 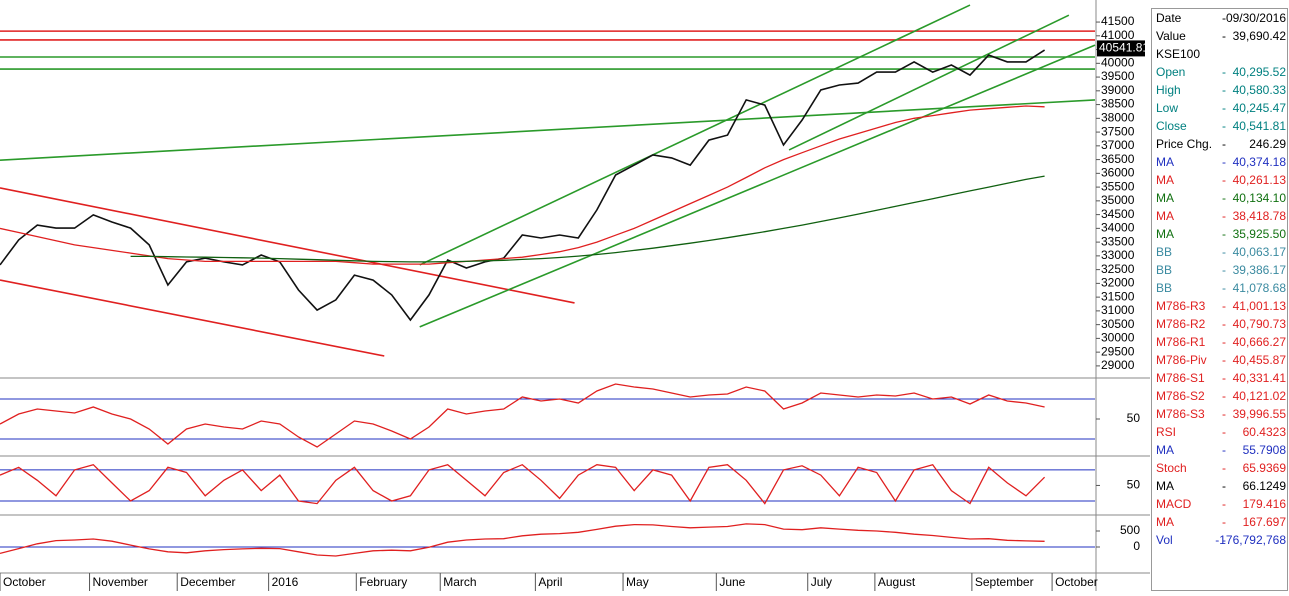 What do you see at coordinates (1118, 62) in the screenshot?
I see `y-tick-label: 40000` at bounding box center [1118, 62].